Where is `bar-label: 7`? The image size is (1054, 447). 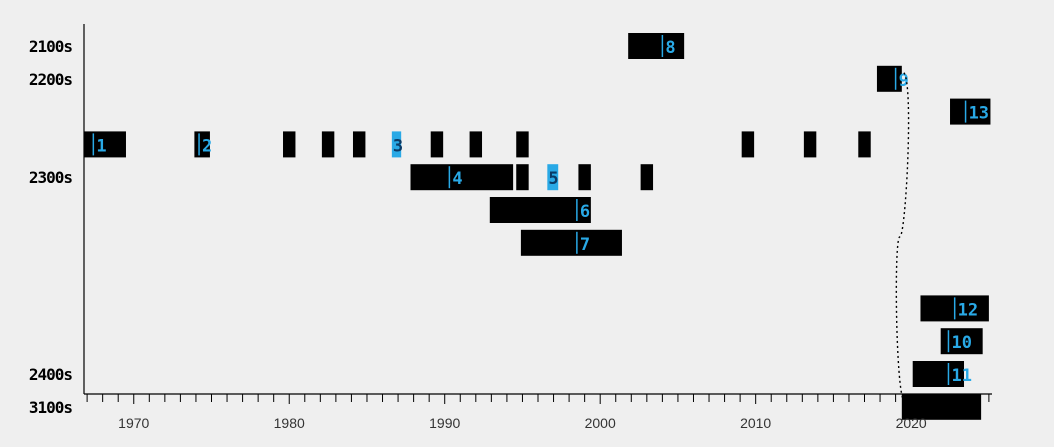
bar-label: 7 is located at coordinates (585, 245).